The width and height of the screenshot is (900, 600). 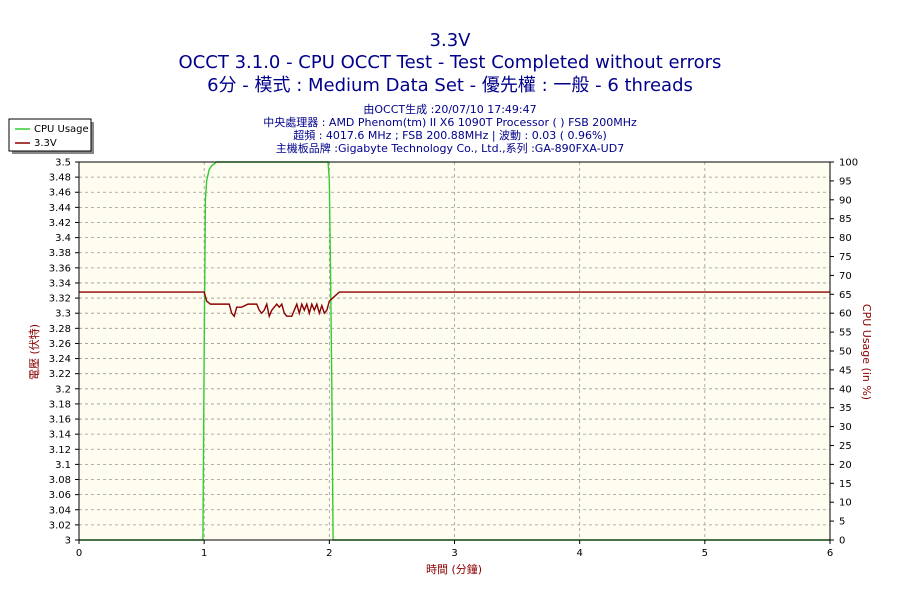 I want to click on x-axis: 0 1 2 3 4 5 6, so click(x=454, y=549).